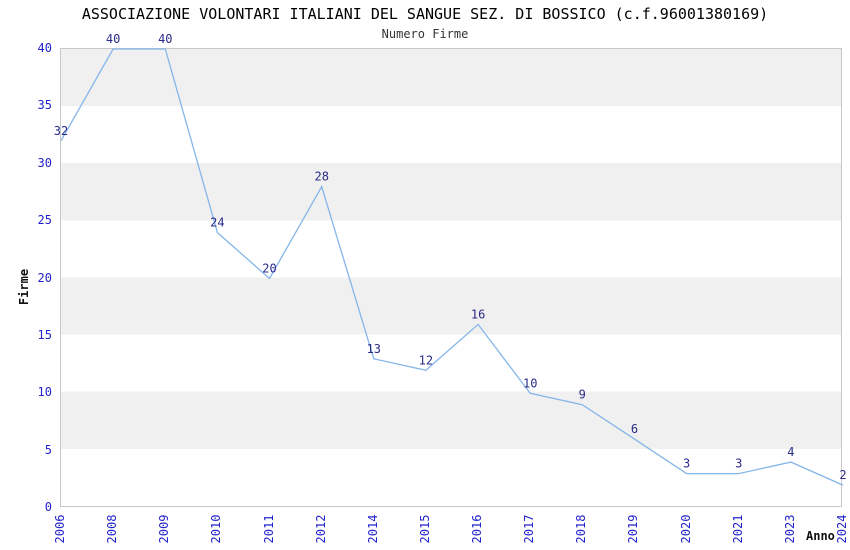 The width and height of the screenshot is (850, 550). Describe the element at coordinates (268, 529) in the screenshot. I see `x-tick-label: 2011` at that location.